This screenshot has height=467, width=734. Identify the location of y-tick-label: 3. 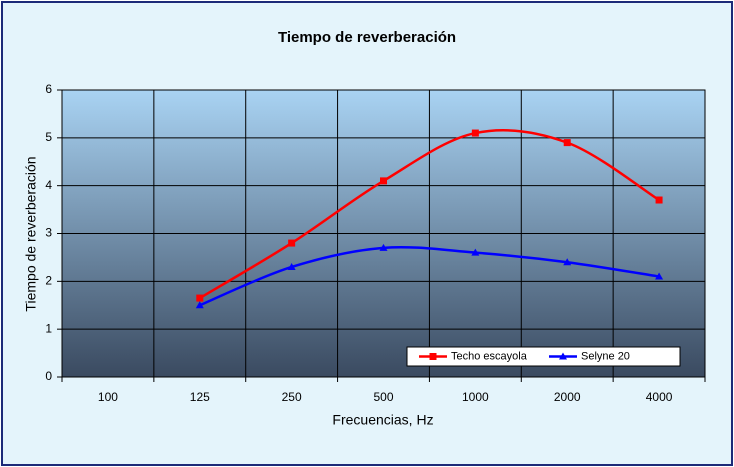
(48, 233).